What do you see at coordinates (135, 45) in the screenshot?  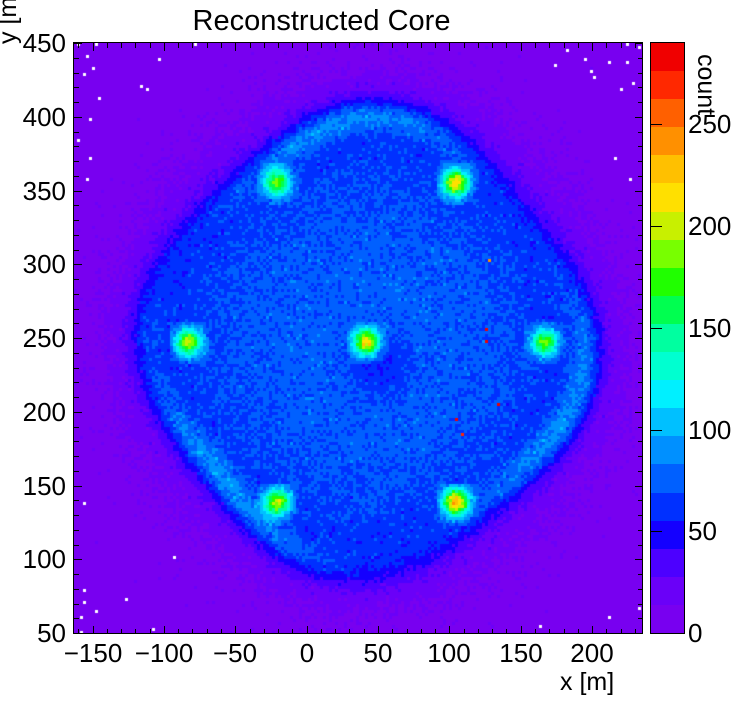 I see `x-tick-top--120` at bounding box center [135, 45].